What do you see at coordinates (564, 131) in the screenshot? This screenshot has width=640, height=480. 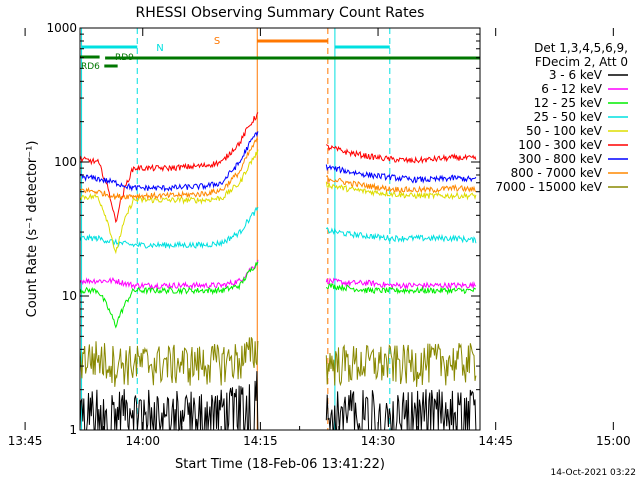 I see `legend-label-5: 50 - 100 keV` at bounding box center [564, 131].